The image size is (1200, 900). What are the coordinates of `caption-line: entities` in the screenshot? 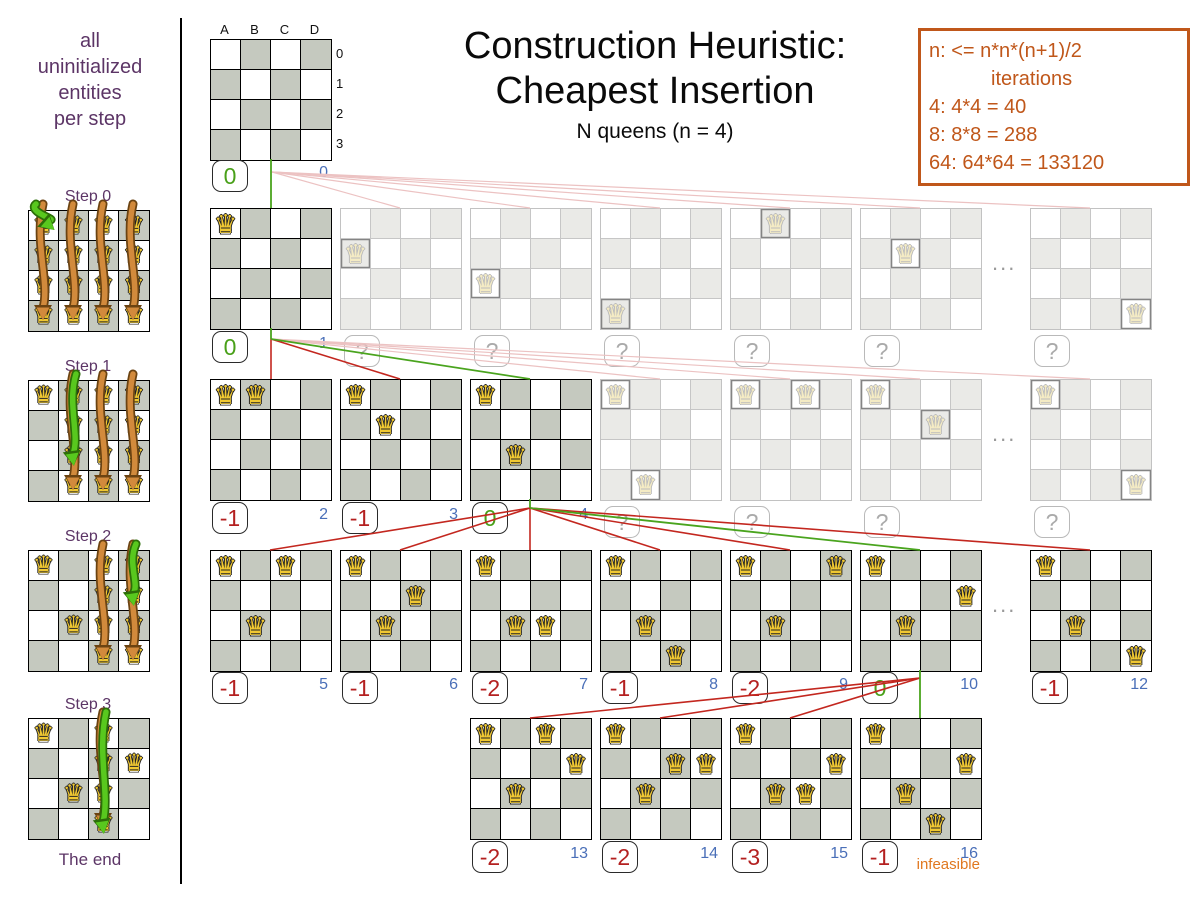 It's located at (90, 93).